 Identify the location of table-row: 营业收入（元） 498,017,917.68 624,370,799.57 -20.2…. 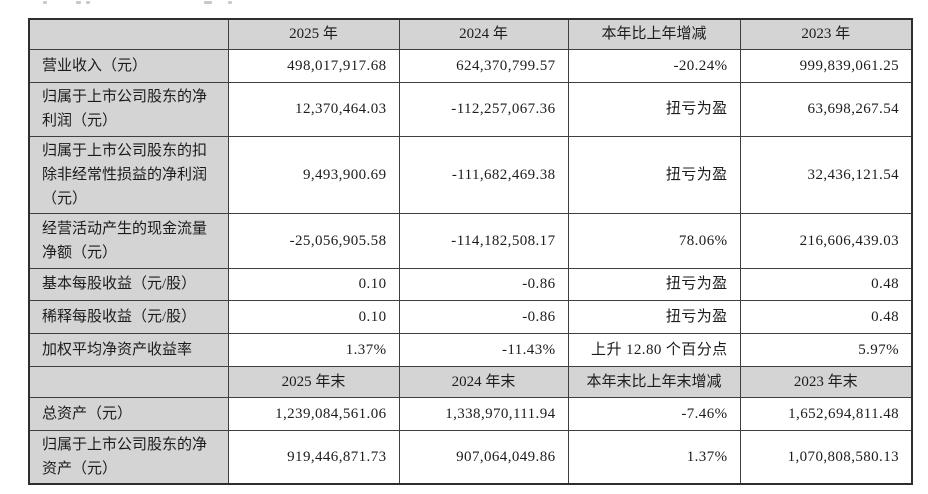
(470, 65).